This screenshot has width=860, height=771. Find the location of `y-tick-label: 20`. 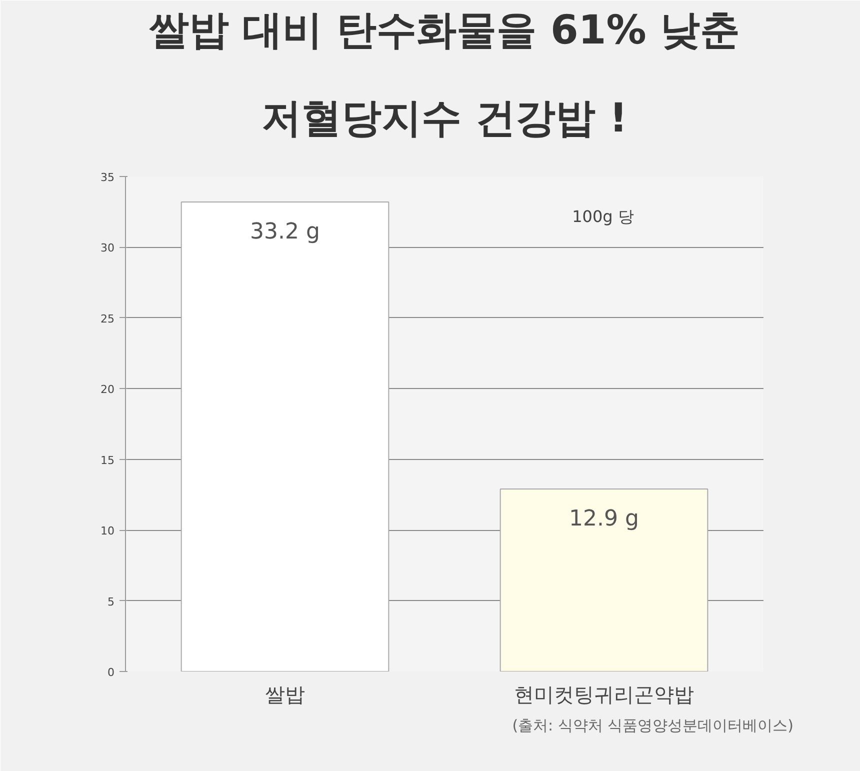

y-tick-label: 20 is located at coordinates (107, 389).